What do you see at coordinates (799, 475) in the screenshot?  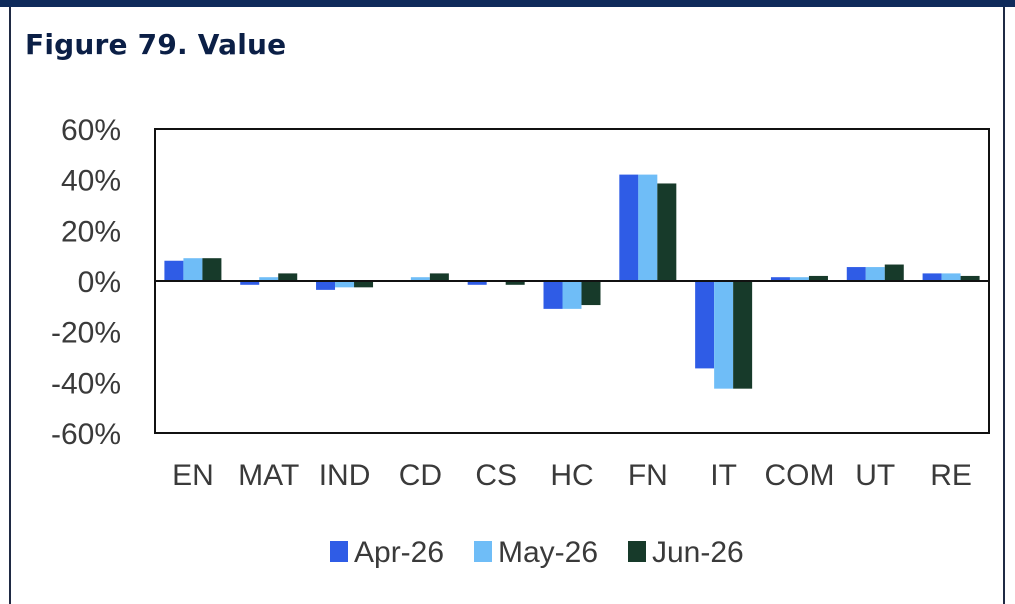 I see `x-category-label: COM` at bounding box center [799, 475].